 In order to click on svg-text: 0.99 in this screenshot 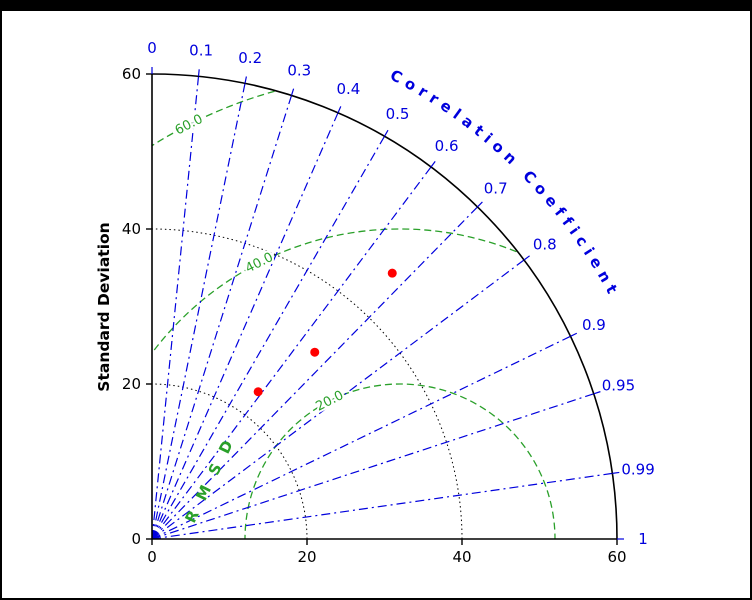, I will do `click(637, 470)`.